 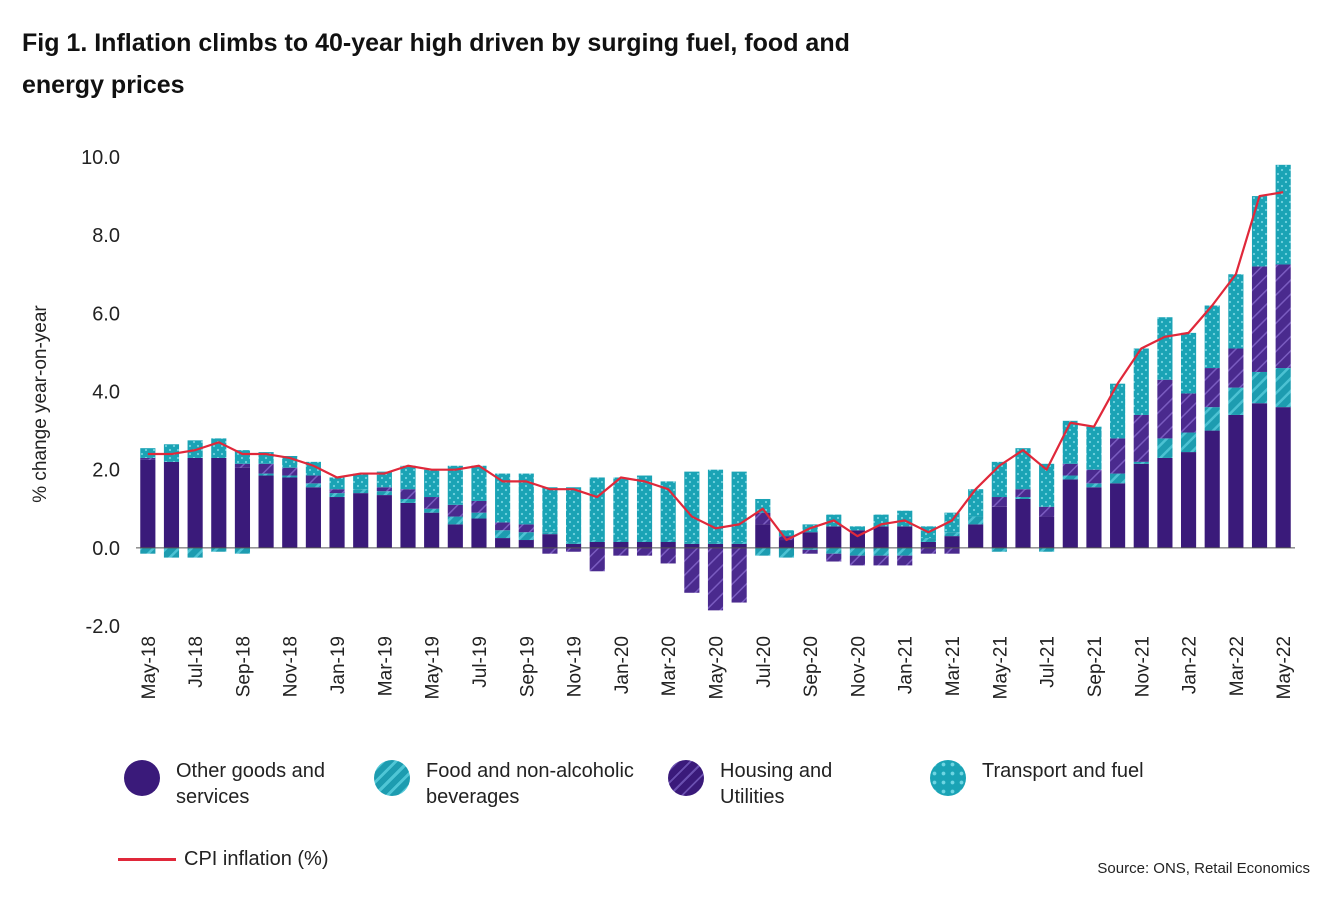 I want to click on legend-swatch-cpi, so click(x=147, y=859).